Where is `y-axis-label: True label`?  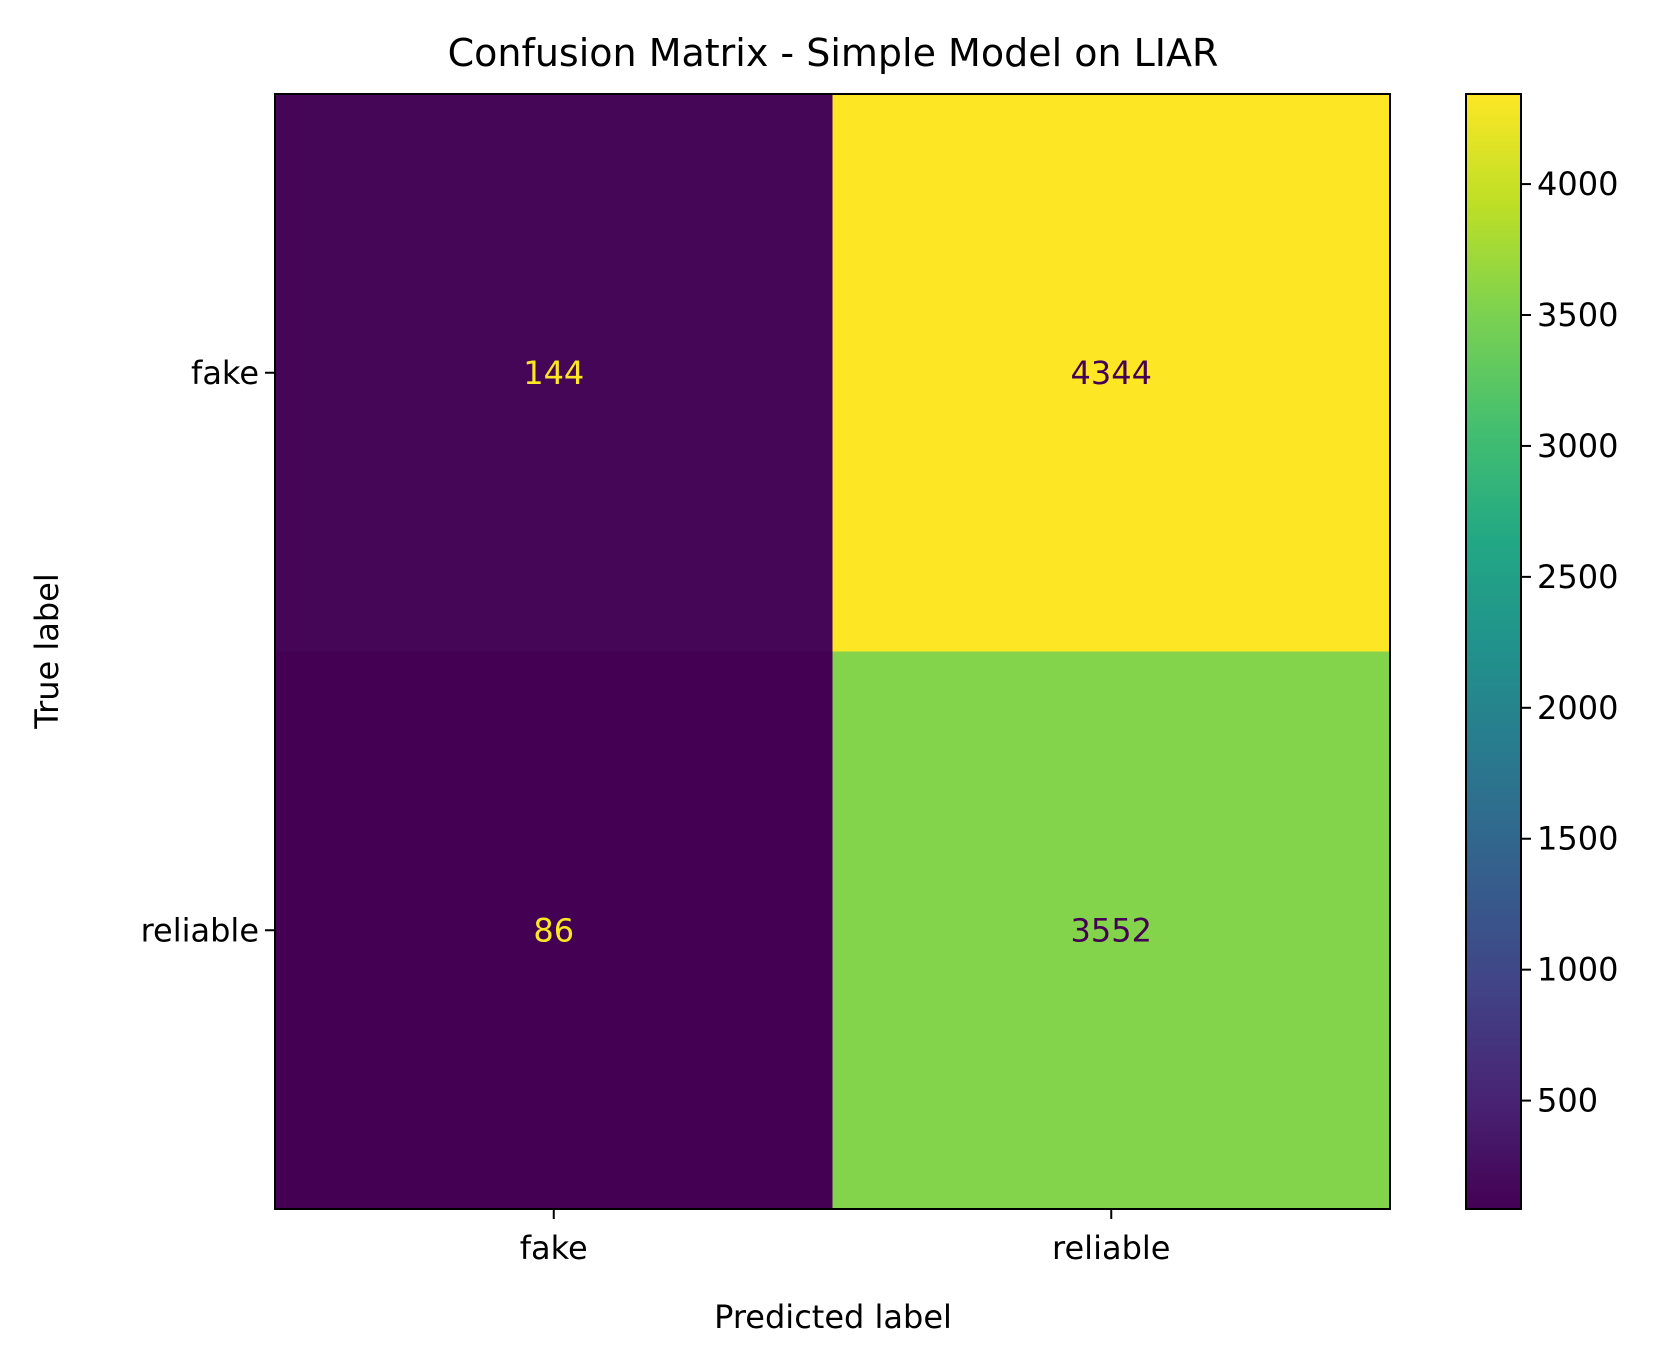
y-axis-label: True label is located at coordinates (47, 651).